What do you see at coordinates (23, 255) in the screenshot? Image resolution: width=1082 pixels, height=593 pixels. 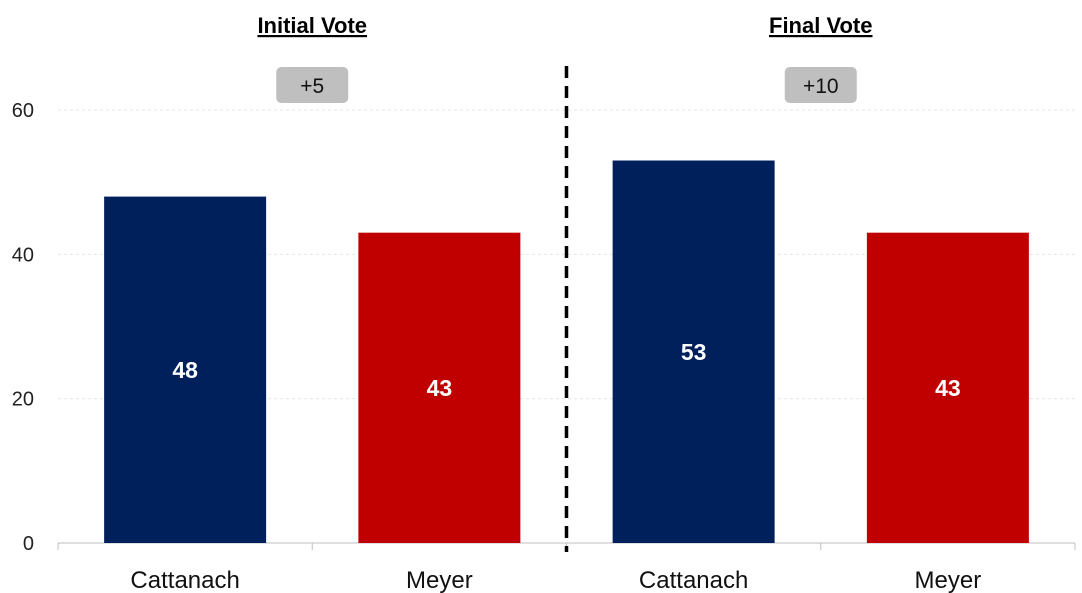 I see `y-tick-label: 40` at bounding box center [23, 255].